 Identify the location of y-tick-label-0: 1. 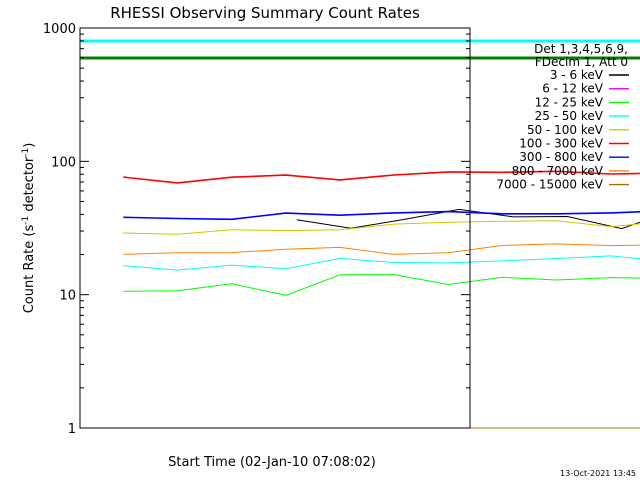
(72, 429).